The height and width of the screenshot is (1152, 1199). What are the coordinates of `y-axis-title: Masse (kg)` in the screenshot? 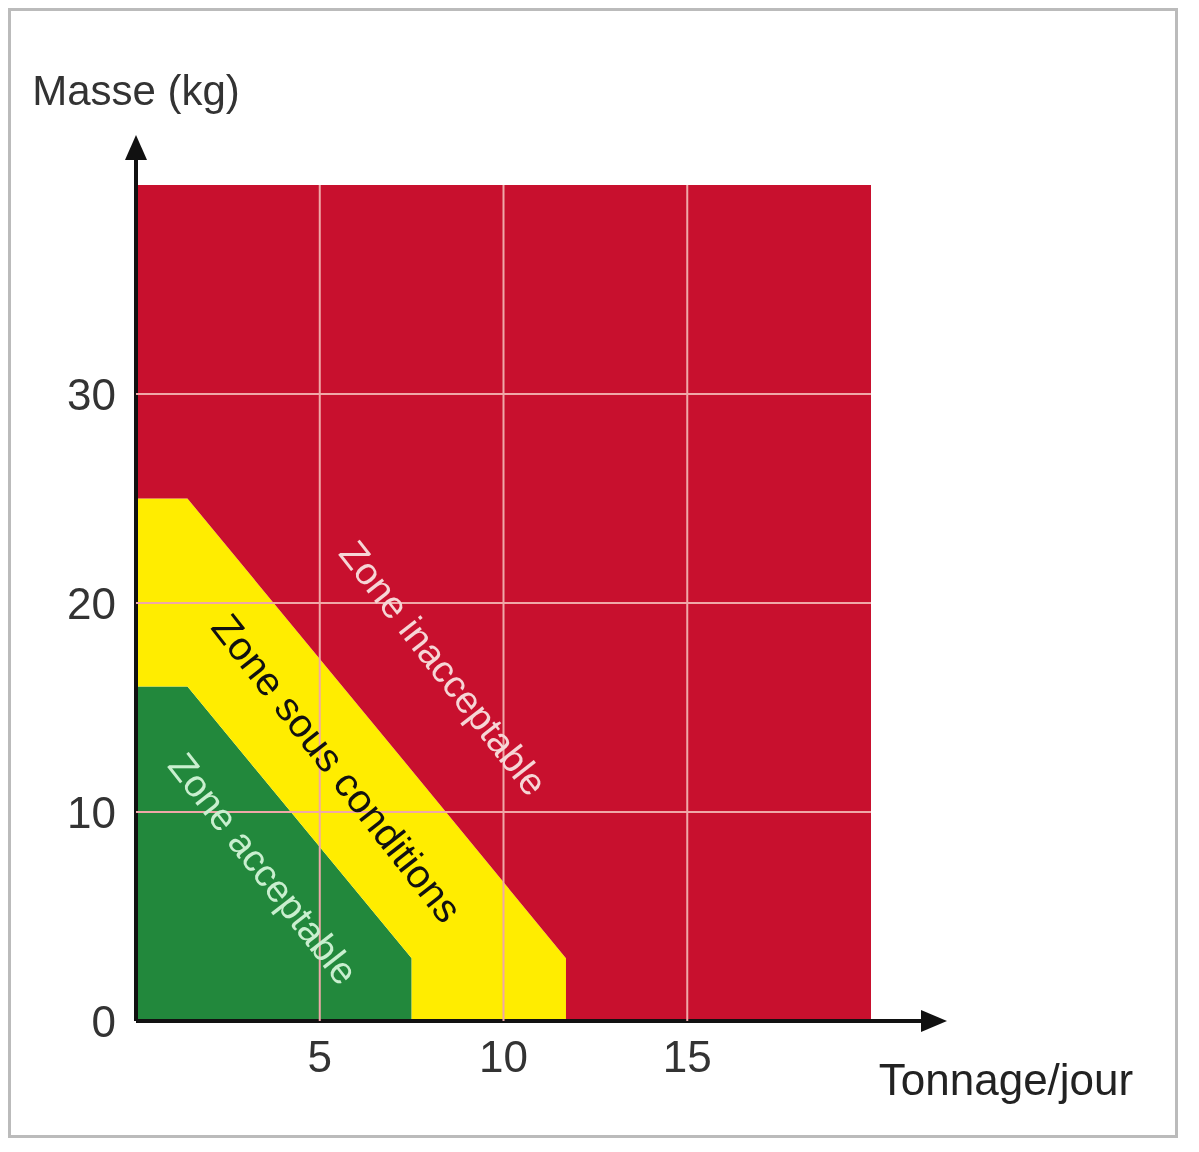 It's located at (136, 90).